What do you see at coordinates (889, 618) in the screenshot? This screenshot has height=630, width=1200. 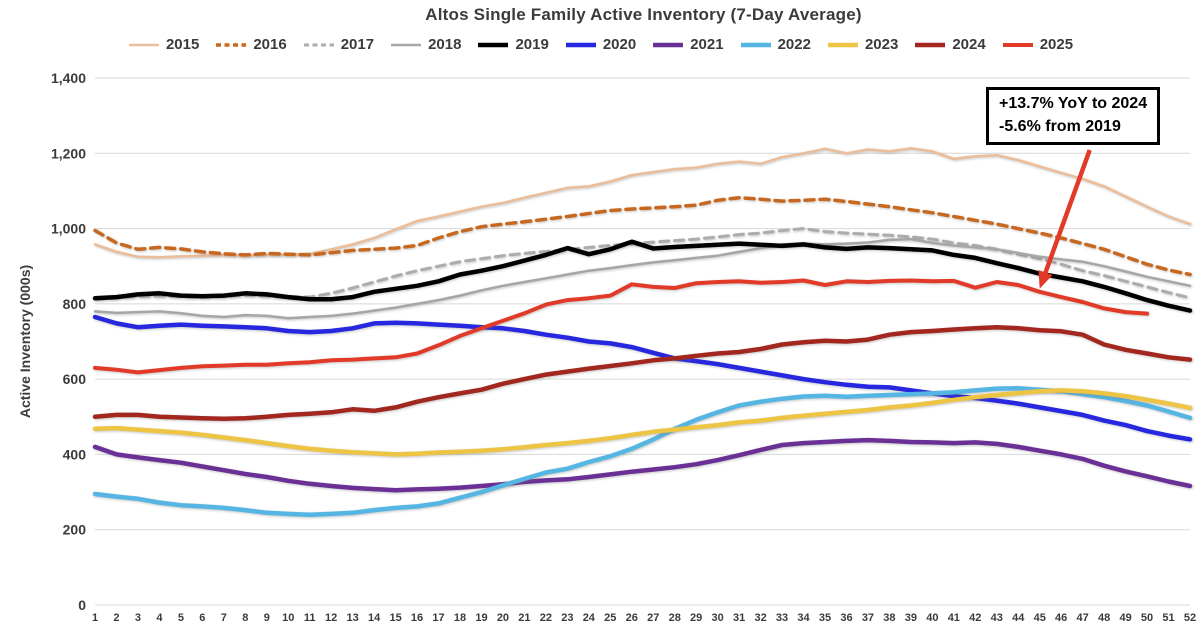 I see `x-tick-label: 38` at bounding box center [889, 618].